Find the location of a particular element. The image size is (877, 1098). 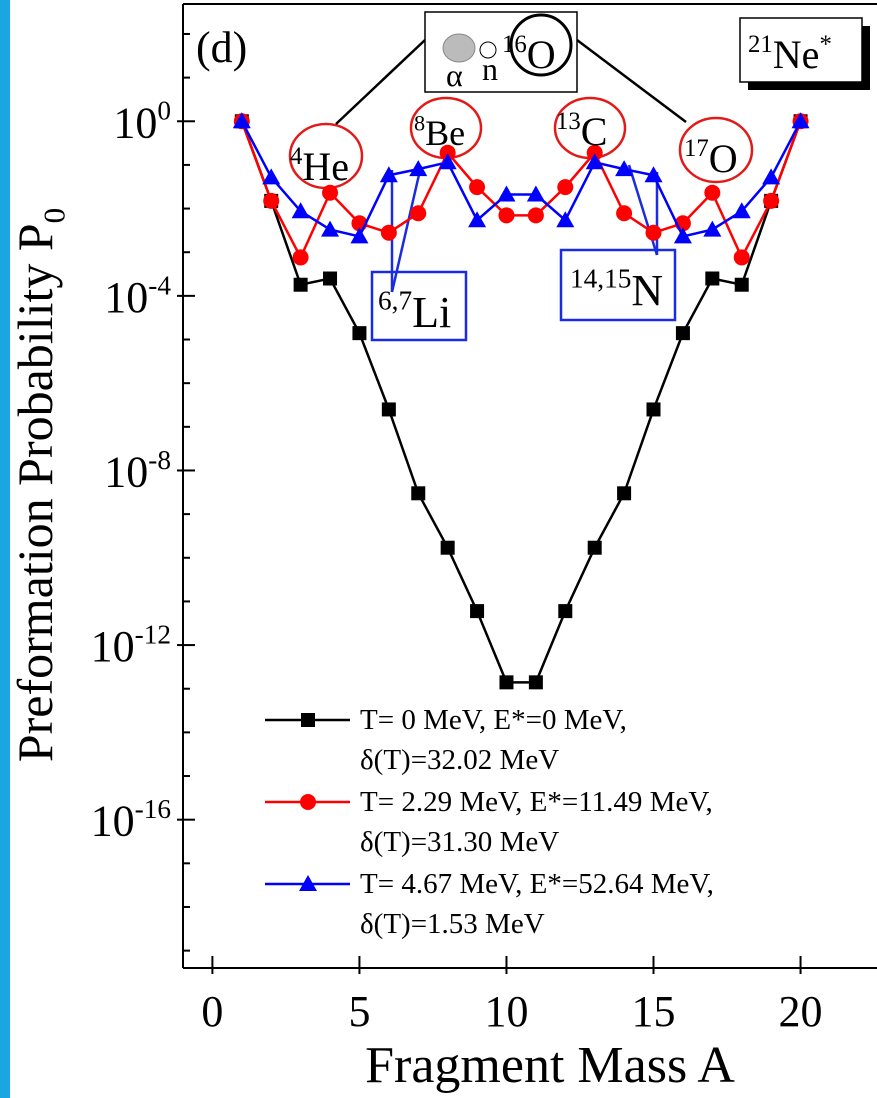

y-axis-title-part: 0 is located at coordinates (54, 216).